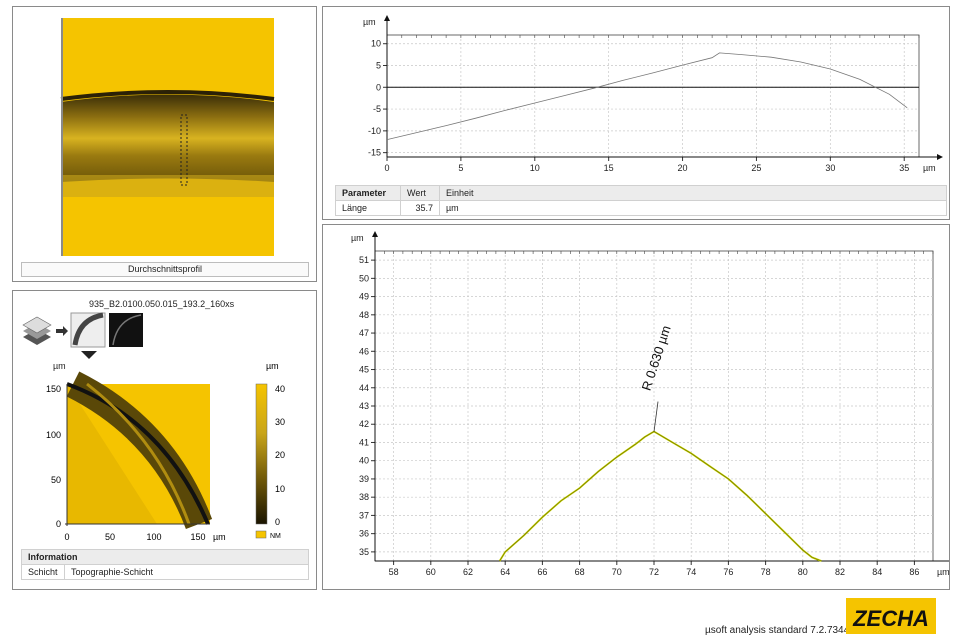 Image resolution: width=959 pixels, height=639 pixels. Describe the element at coordinates (277, 522) in the screenshot. I see `colorbar-tick: 0` at that location.